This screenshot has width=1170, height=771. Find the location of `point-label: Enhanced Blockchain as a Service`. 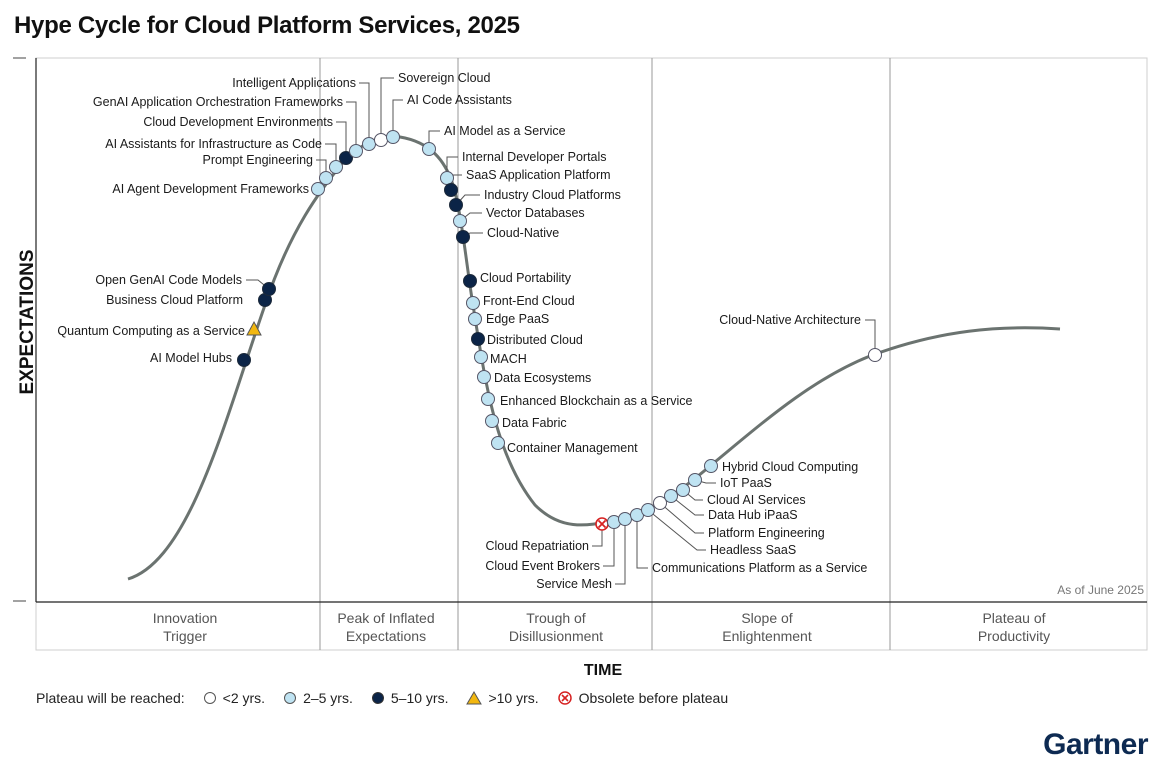

point-label: Enhanced Blockchain as a Service is located at coordinates (596, 401).